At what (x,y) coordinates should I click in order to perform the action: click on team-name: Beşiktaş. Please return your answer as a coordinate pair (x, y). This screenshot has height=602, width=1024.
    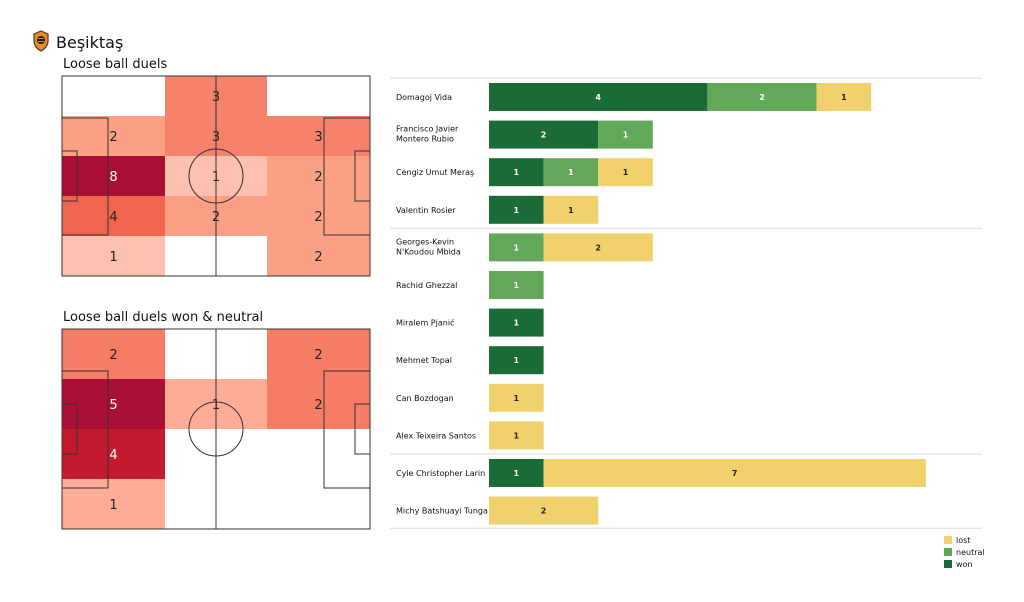
    Looking at the image, I should click on (90, 42).